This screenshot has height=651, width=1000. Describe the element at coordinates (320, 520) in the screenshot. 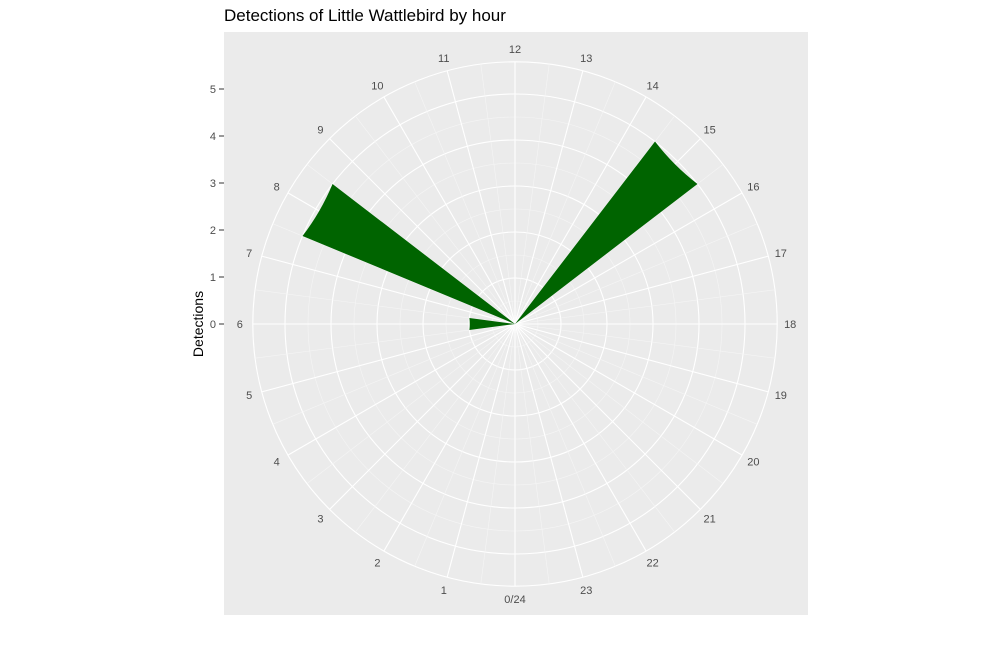

I see `x-tick-label: 3` at that location.